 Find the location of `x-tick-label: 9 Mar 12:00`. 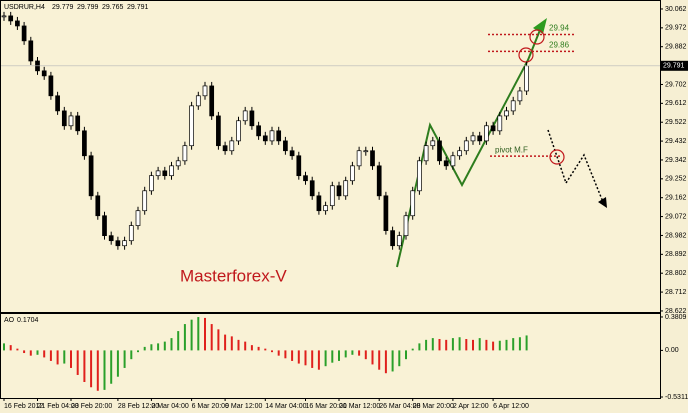

x-tick-label: 9 Mar 12:00 is located at coordinates (243, 406).